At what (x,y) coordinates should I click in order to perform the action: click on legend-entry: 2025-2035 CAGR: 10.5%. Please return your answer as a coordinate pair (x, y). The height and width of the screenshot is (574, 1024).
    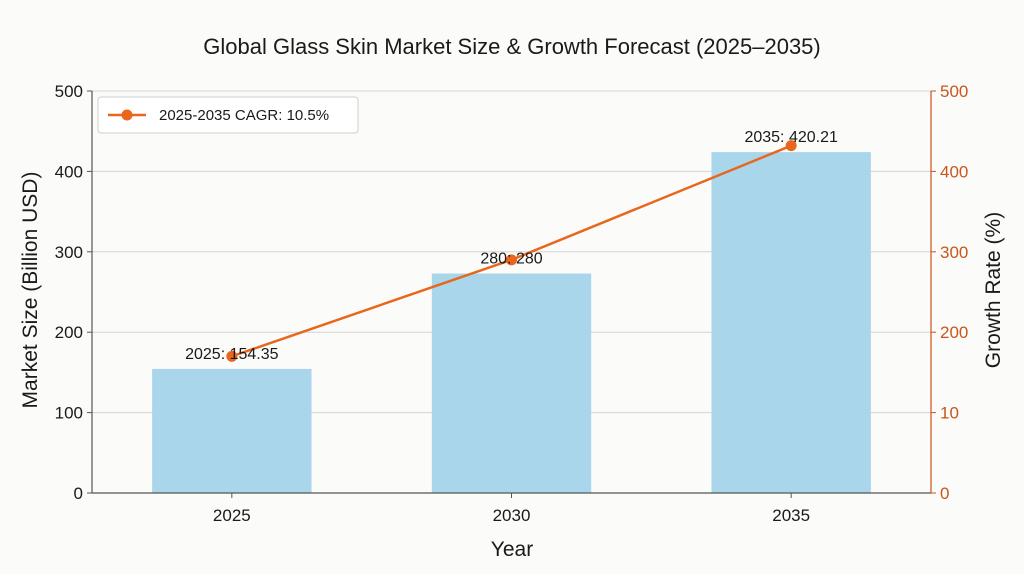
    Looking at the image, I should click on (244, 115).